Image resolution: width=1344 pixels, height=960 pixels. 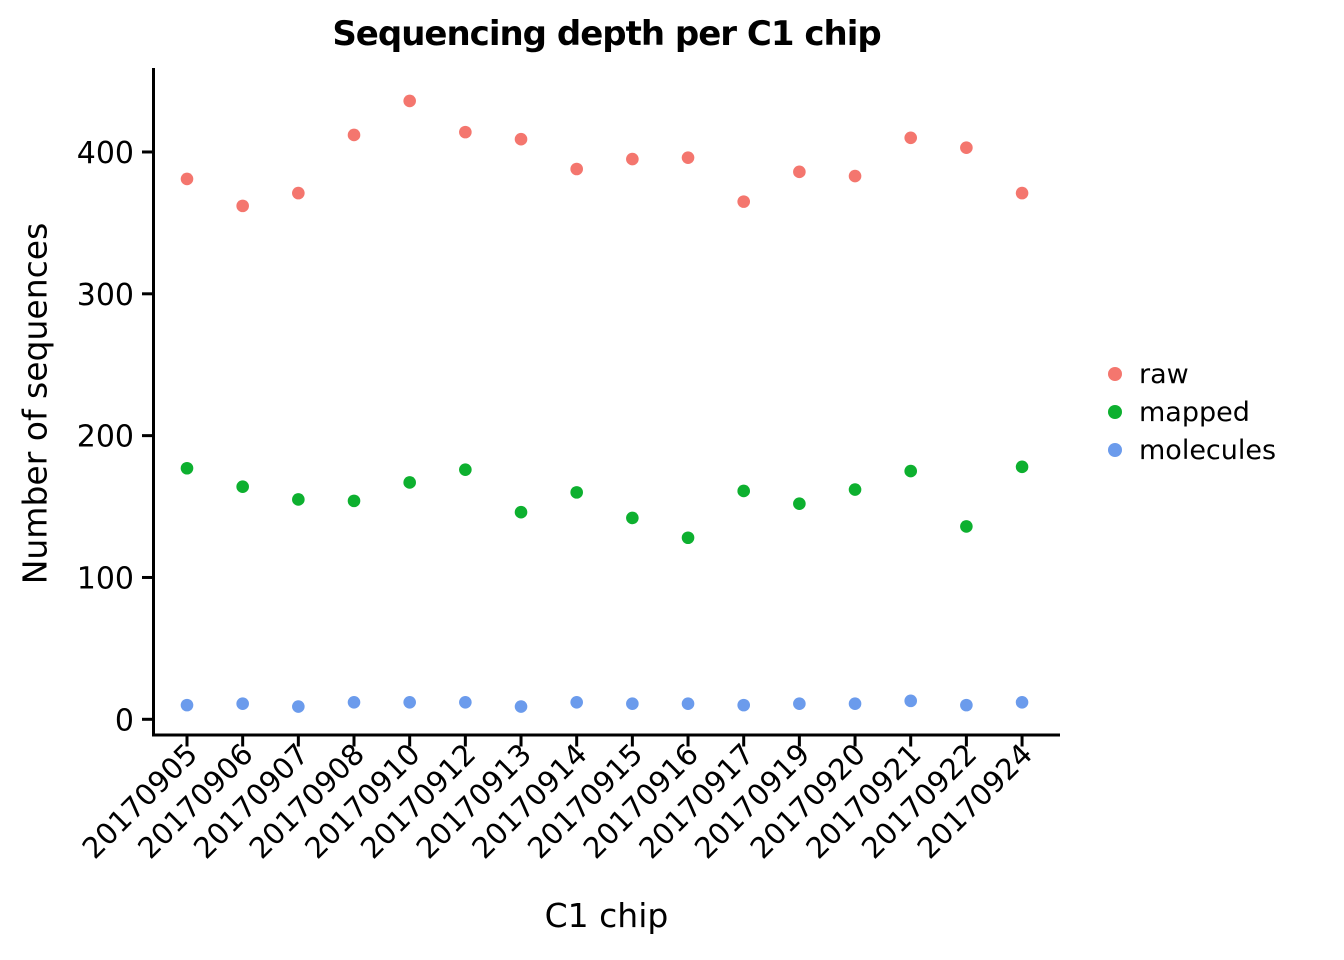 What do you see at coordinates (1115, 374) in the screenshot?
I see `legend-dot-raw-icon` at bounding box center [1115, 374].